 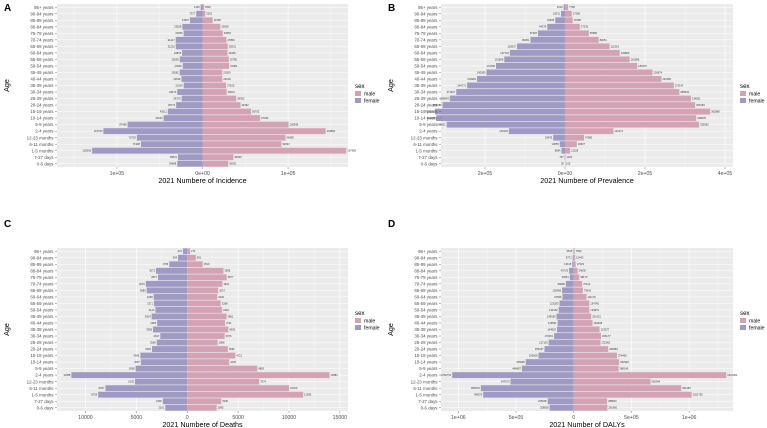 I want to click on data-label-female: 448687, so click(x=516, y=369).